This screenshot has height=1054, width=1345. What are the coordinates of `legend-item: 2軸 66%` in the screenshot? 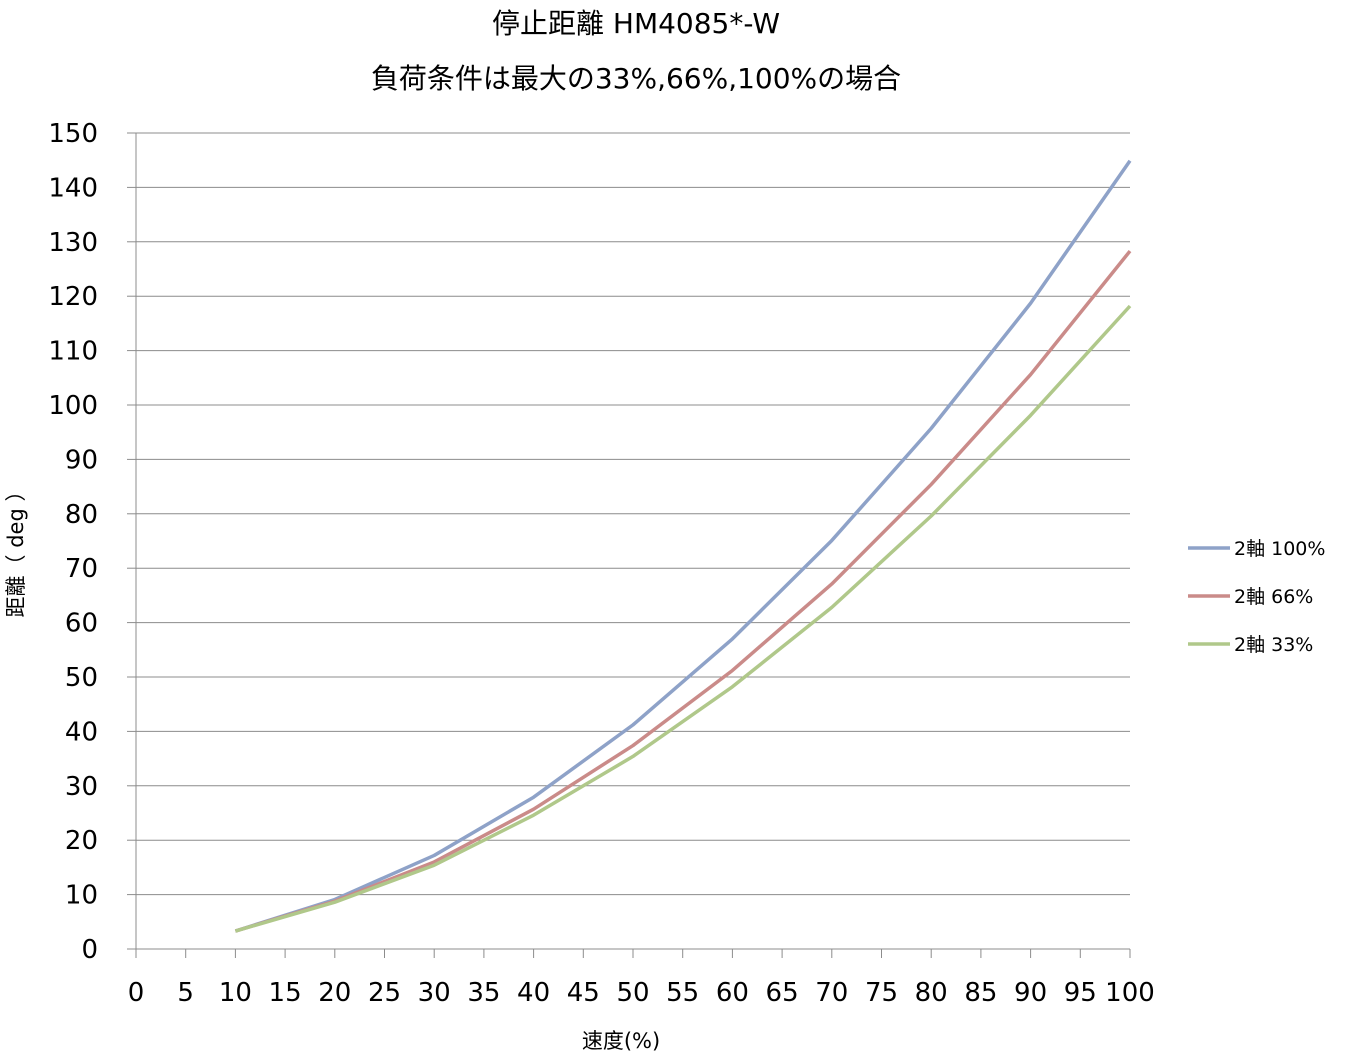 It's located at (1250, 597).